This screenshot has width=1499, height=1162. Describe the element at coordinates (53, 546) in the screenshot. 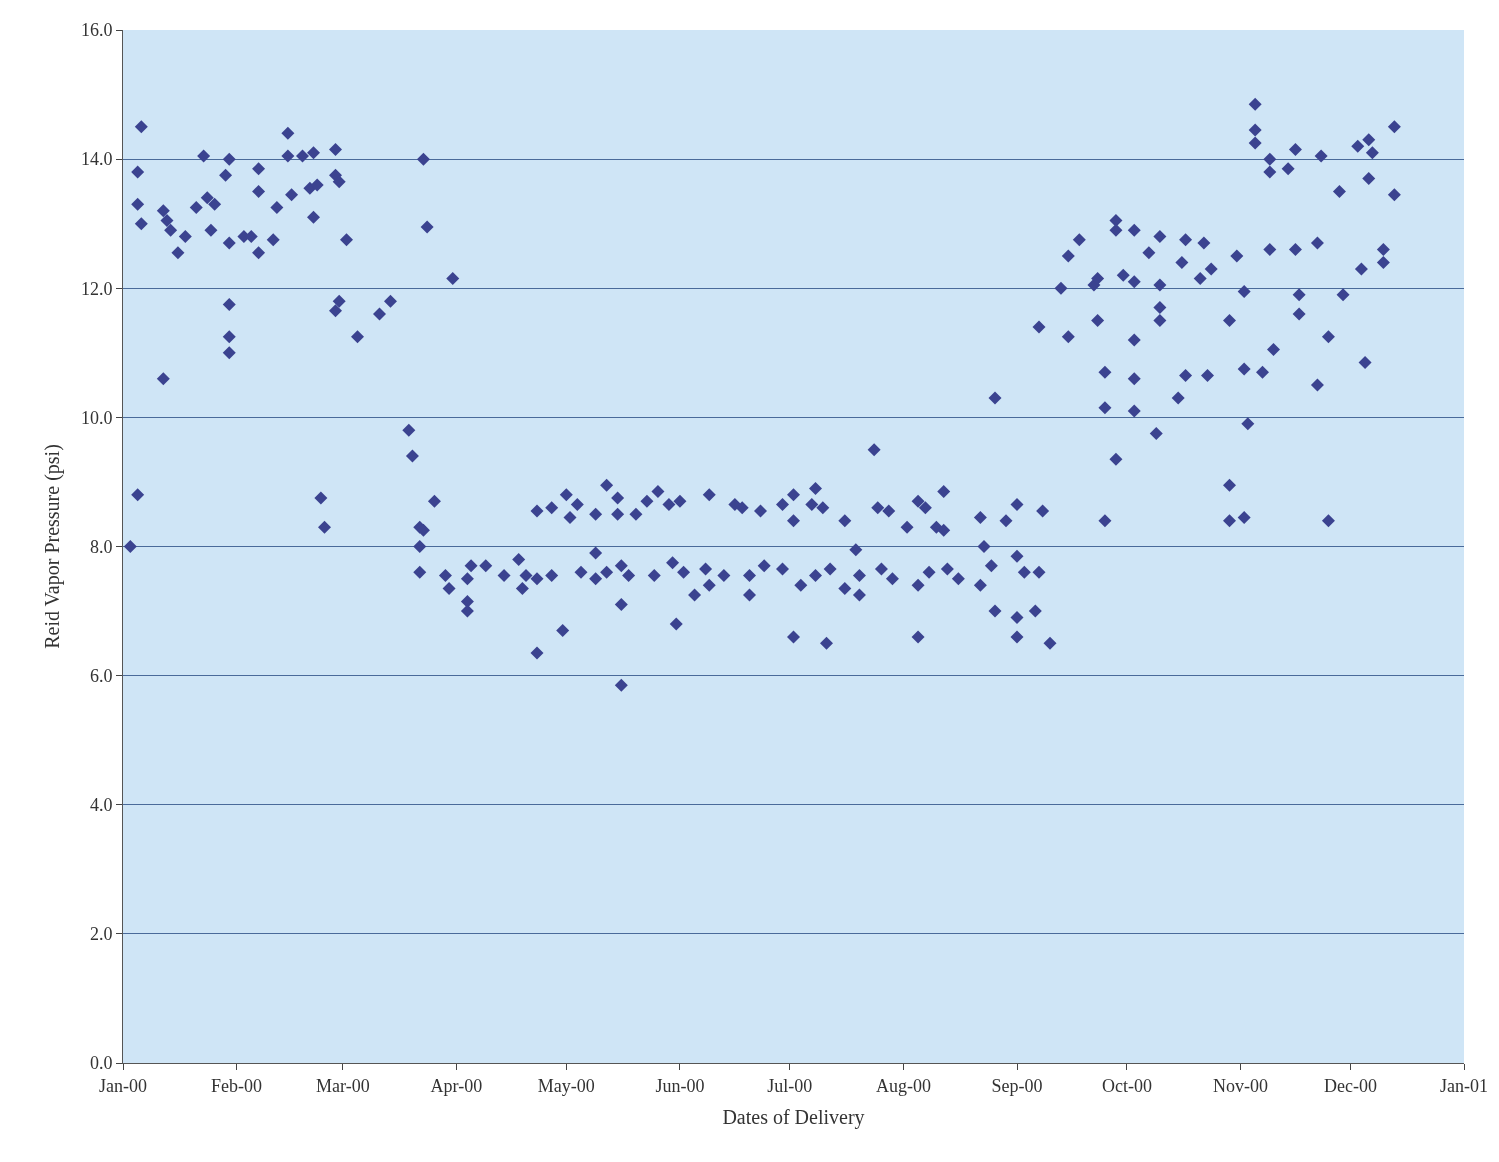

I see `y-axis-title: Reid Vapor Pressure (psi)` at that location.